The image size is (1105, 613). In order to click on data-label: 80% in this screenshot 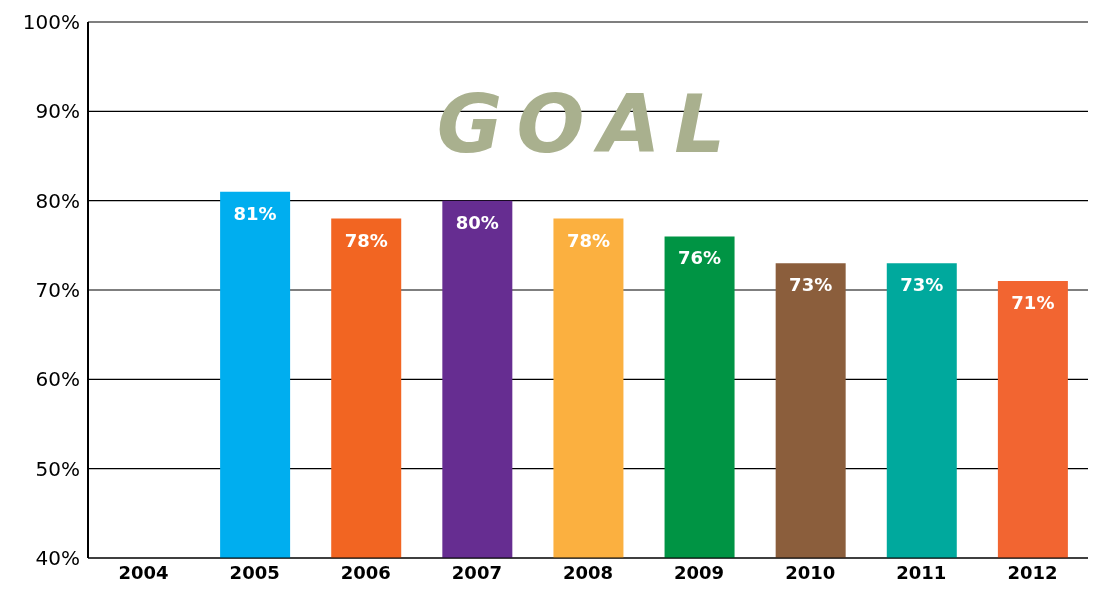, I will do `click(477, 222)`.